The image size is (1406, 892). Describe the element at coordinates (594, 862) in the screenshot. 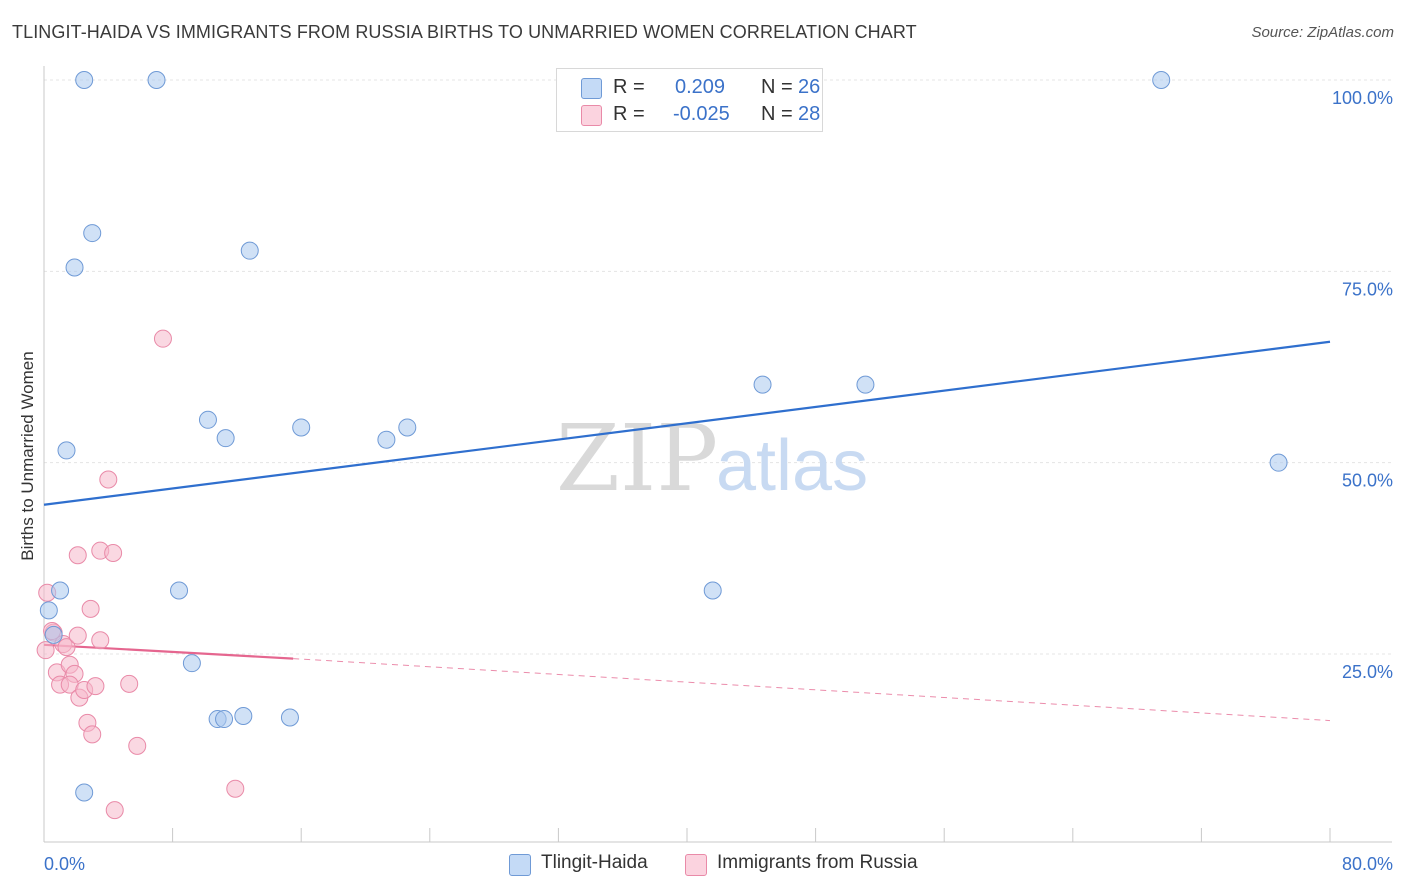

I see `legend-label: Tlingit-Haida` at that location.